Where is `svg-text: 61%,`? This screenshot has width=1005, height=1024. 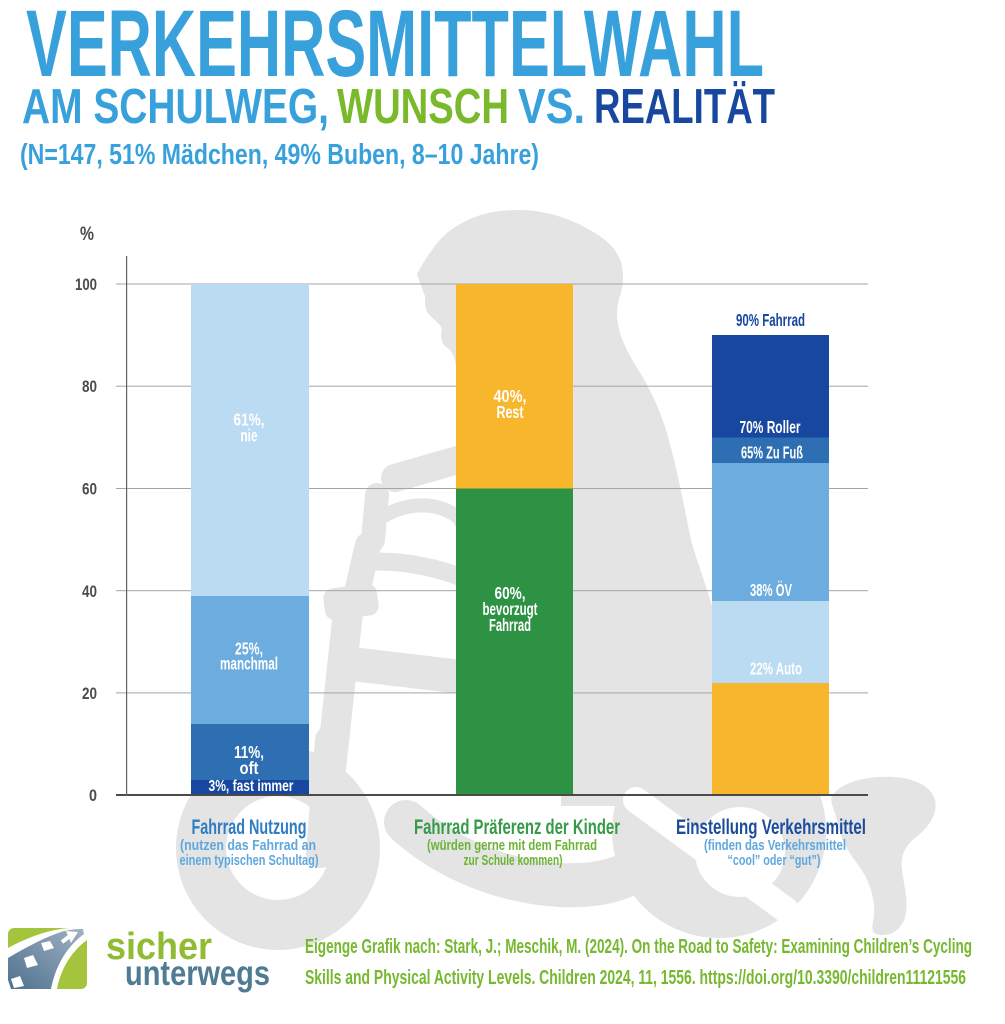 svg-text: 61%, is located at coordinates (249, 420).